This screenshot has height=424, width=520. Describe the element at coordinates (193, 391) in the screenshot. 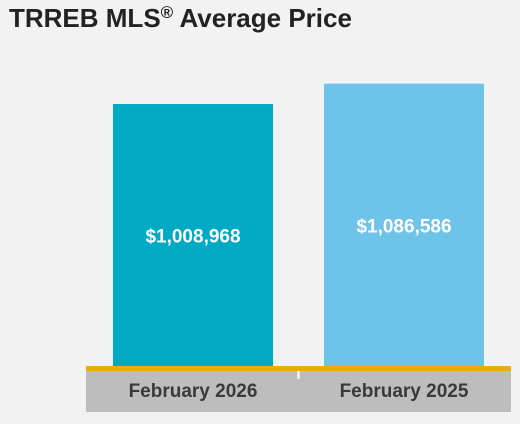

I see `category-label-1: February 2026` at that location.